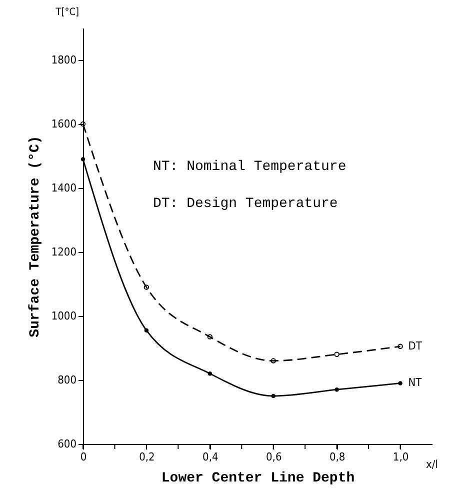 The image size is (450, 497). I want to click on x-tick-label: 1,0, so click(400, 457).